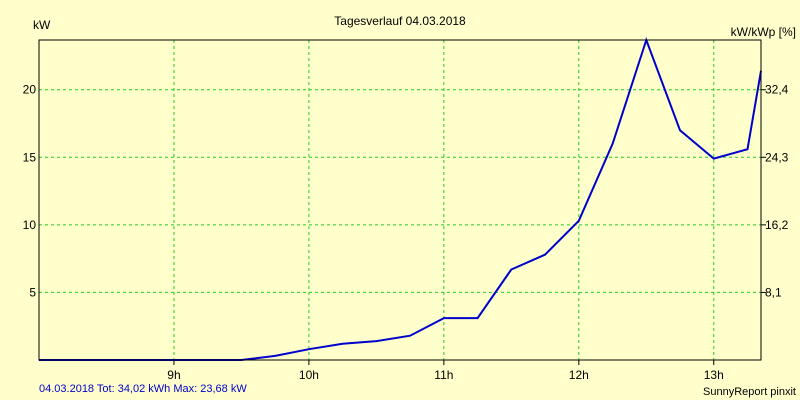 Image resolution: width=800 pixels, height=400 pixels. Describe the element at coordinates (763, 32) in the screenshot. I see `y-axis-right-label: kW/kWp [%]` at that location.